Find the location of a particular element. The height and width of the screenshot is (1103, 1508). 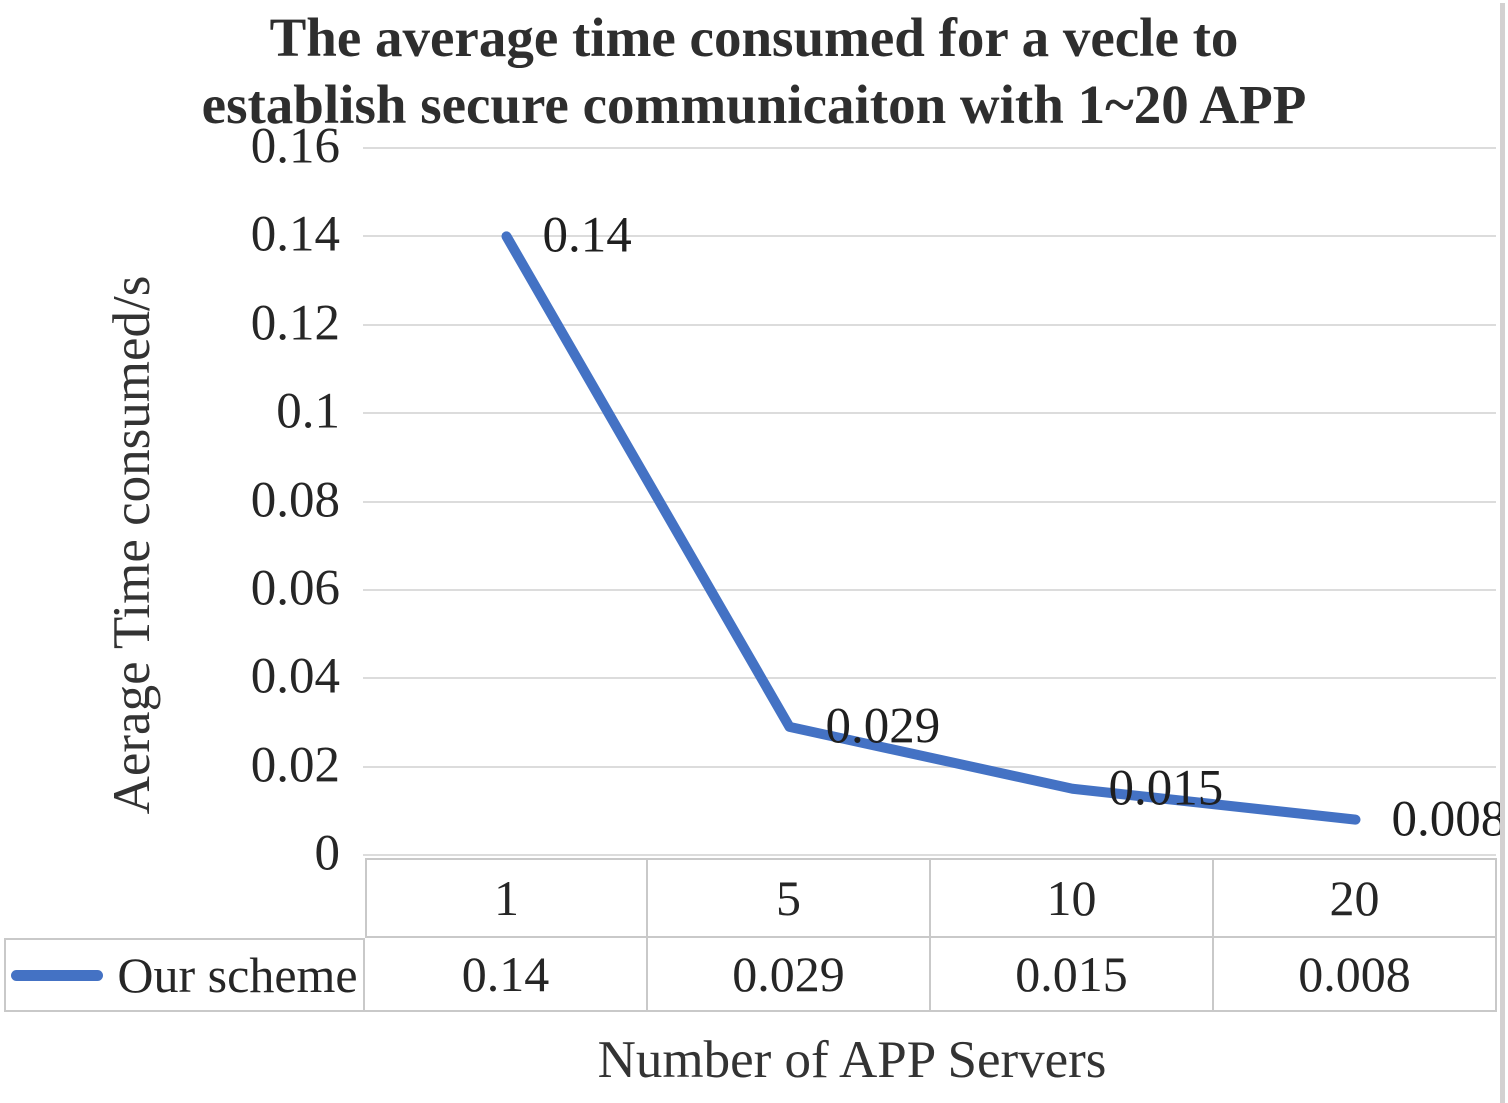

y-tick-label: 0.06 is located at coordinates (295, 588).